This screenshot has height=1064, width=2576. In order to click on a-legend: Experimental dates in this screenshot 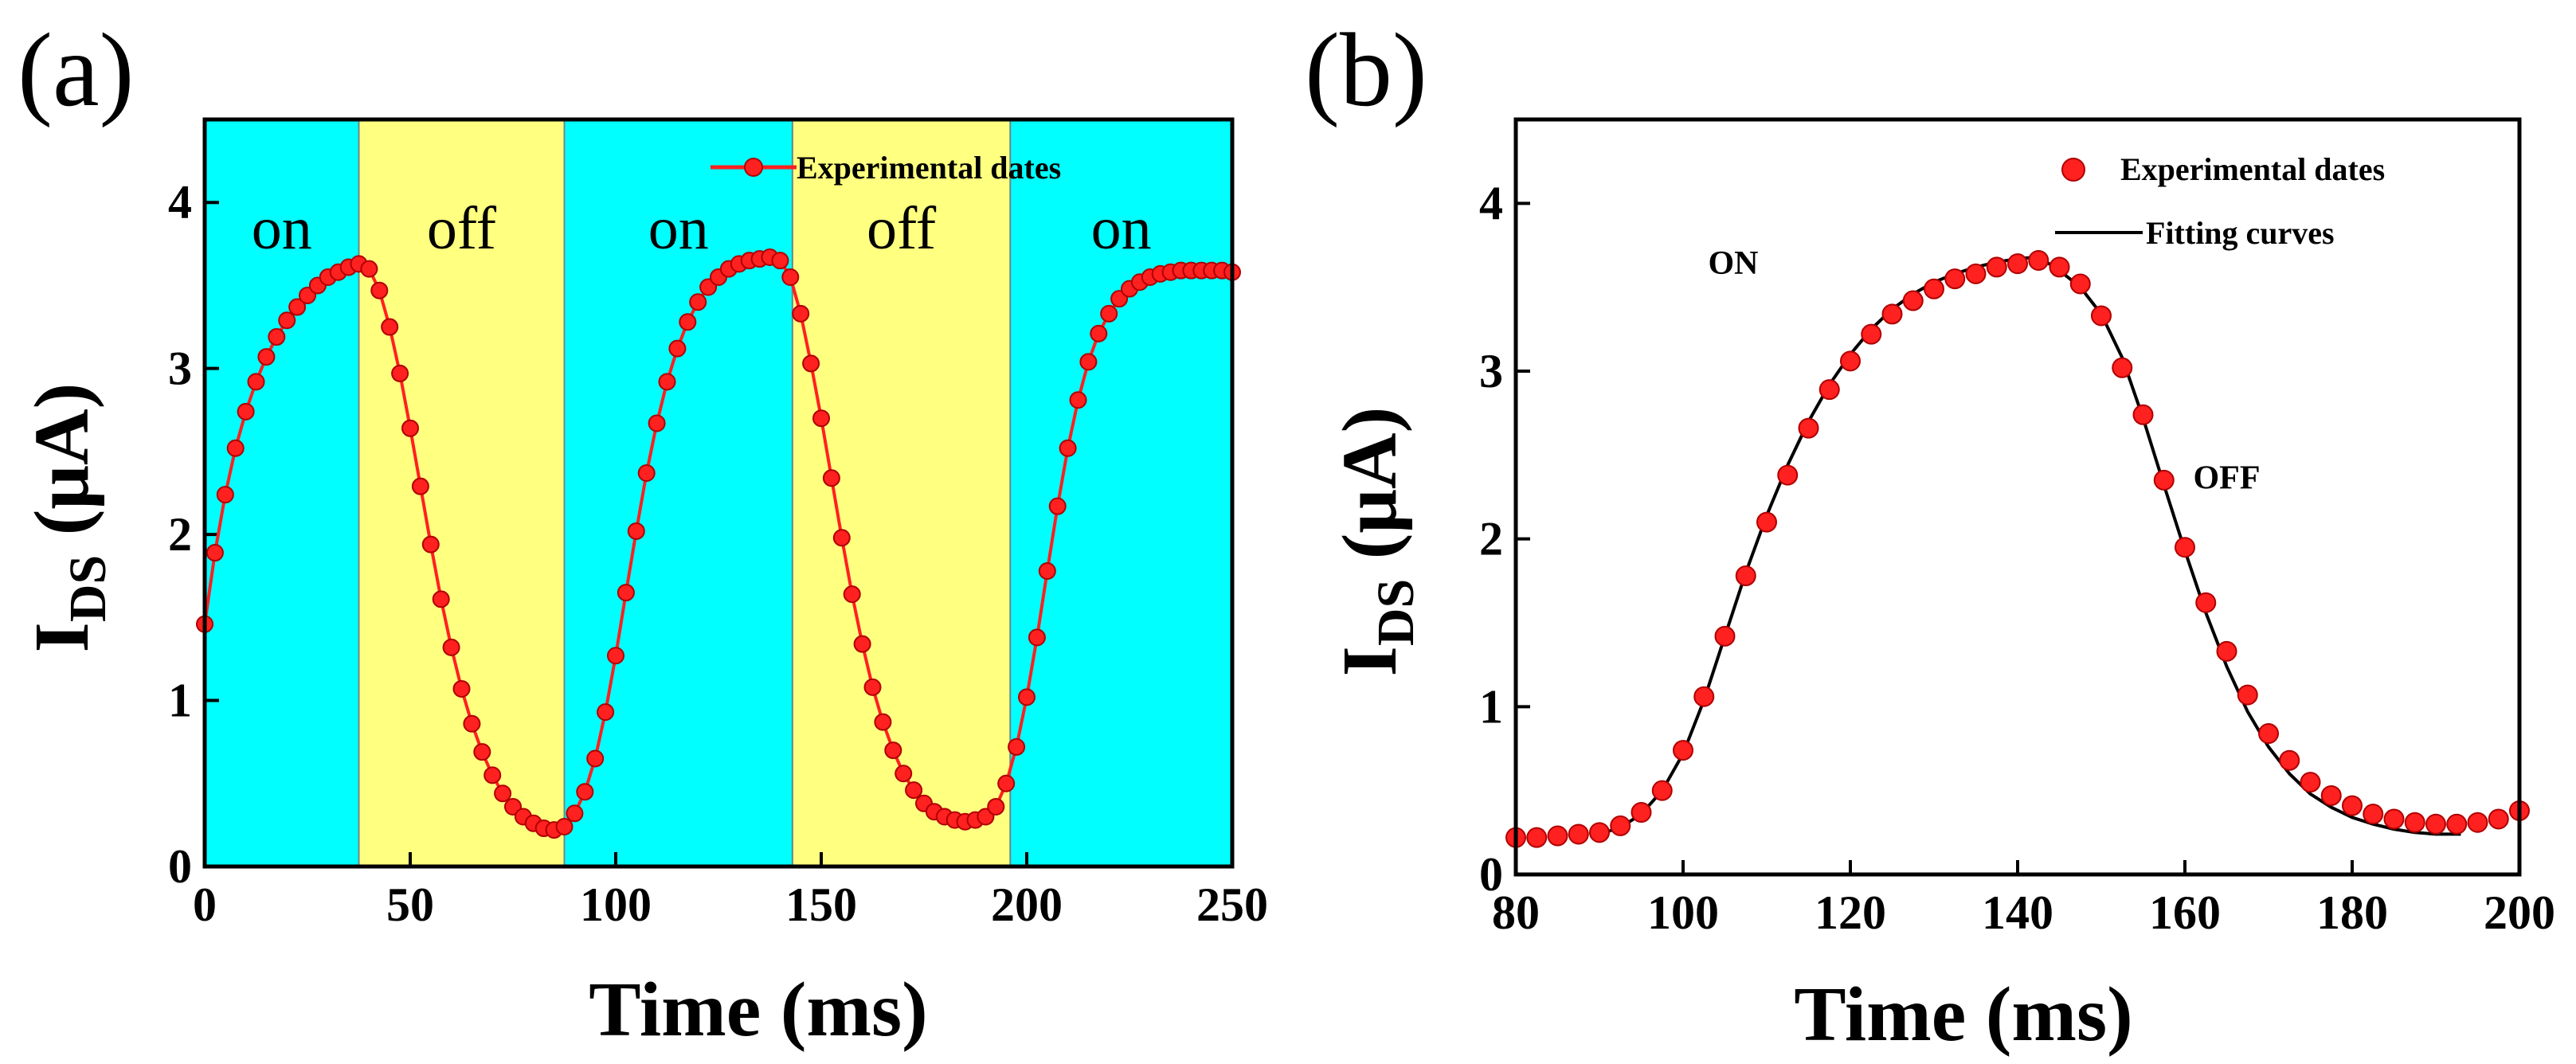, I will do `click(886, 168)`.